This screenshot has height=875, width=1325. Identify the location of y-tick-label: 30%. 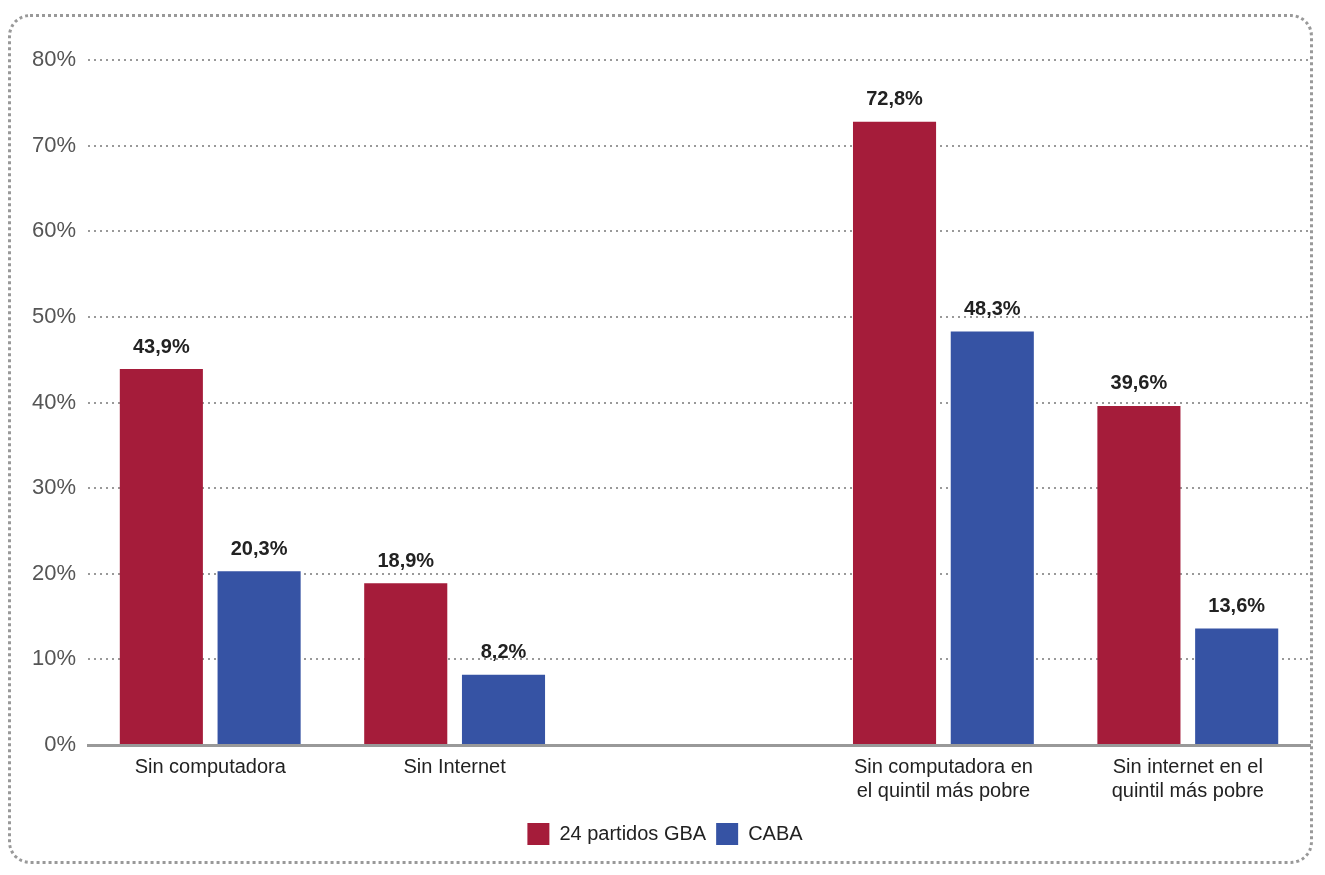
(54, 487).